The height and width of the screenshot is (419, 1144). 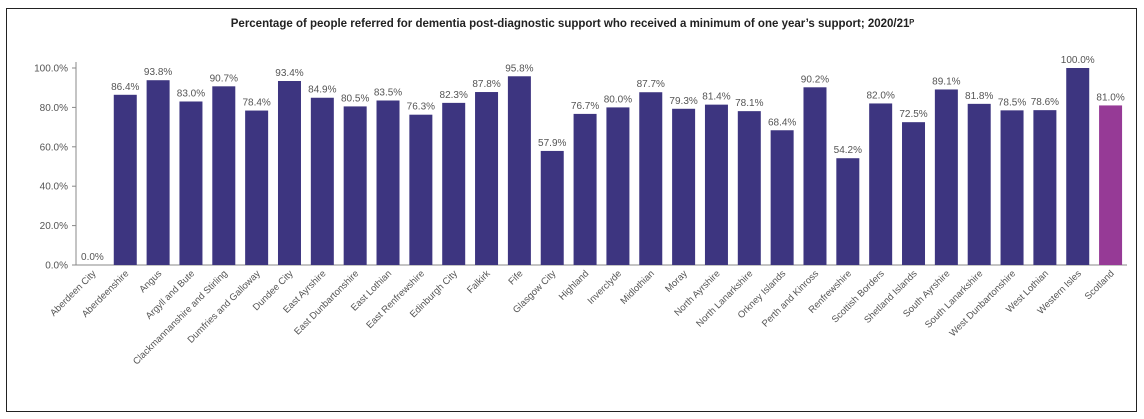 I want to click on category-label: Midlothian, so click(x=637, y=287).